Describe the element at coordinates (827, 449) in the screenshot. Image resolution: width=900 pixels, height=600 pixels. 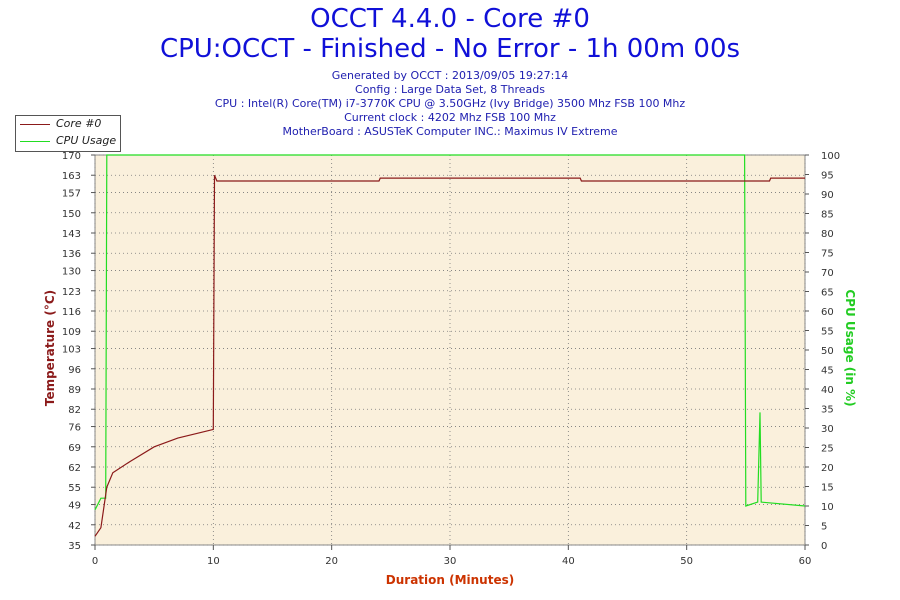
I see `y-tick-label-right: 25` at that location.